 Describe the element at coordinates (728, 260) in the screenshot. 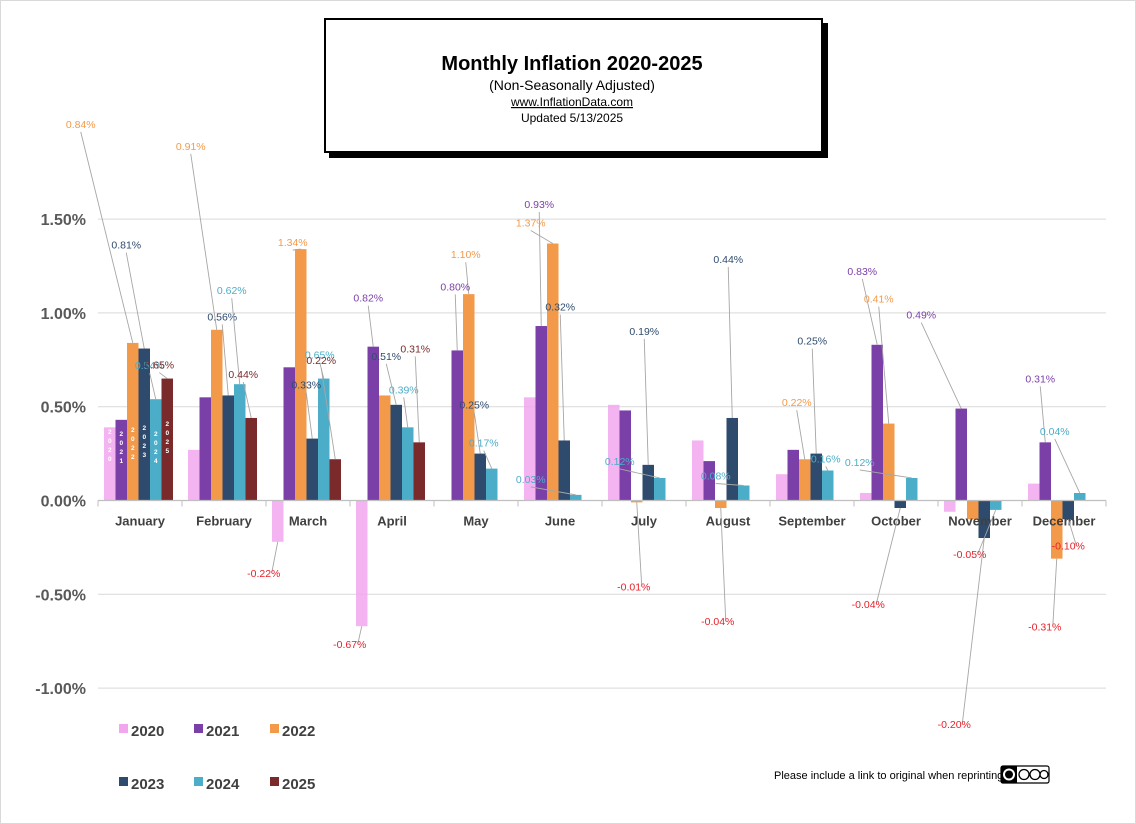

I see `data-label: 0.44%` at that location.